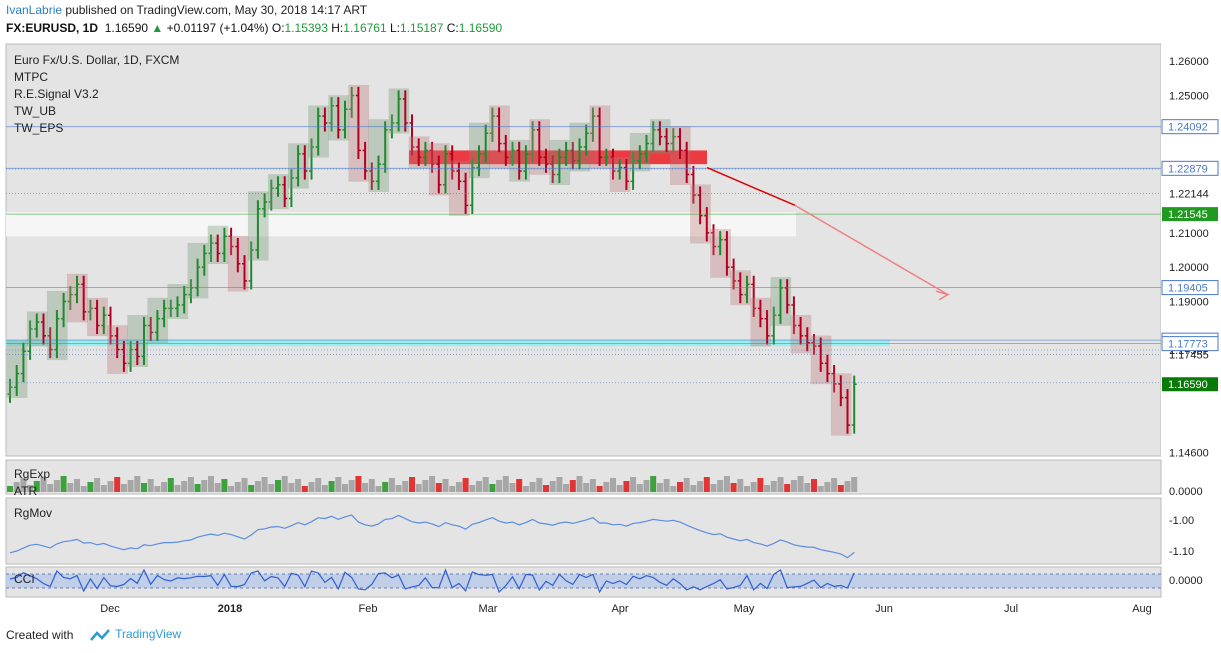 This screenshot has height=653, width=1221. Describe the element at coordinates (422, 28) in the screenshot. I see `low-value: 1.15187` at that location.